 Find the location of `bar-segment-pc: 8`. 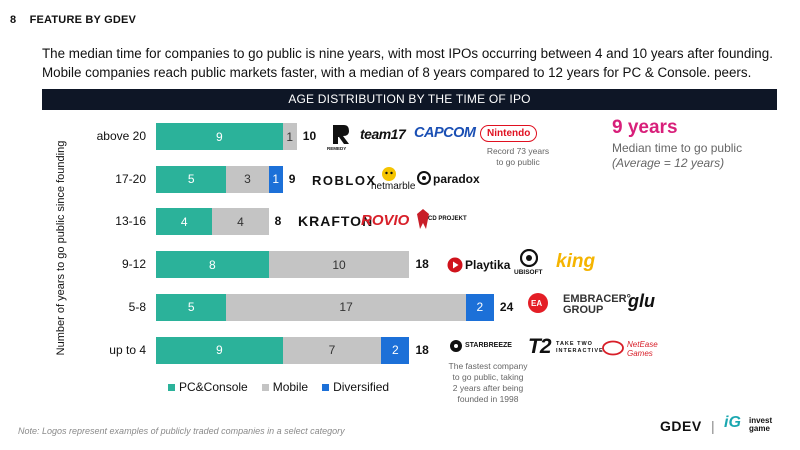

bar-segment-pc: 8 is located at coordinates (212, 265).